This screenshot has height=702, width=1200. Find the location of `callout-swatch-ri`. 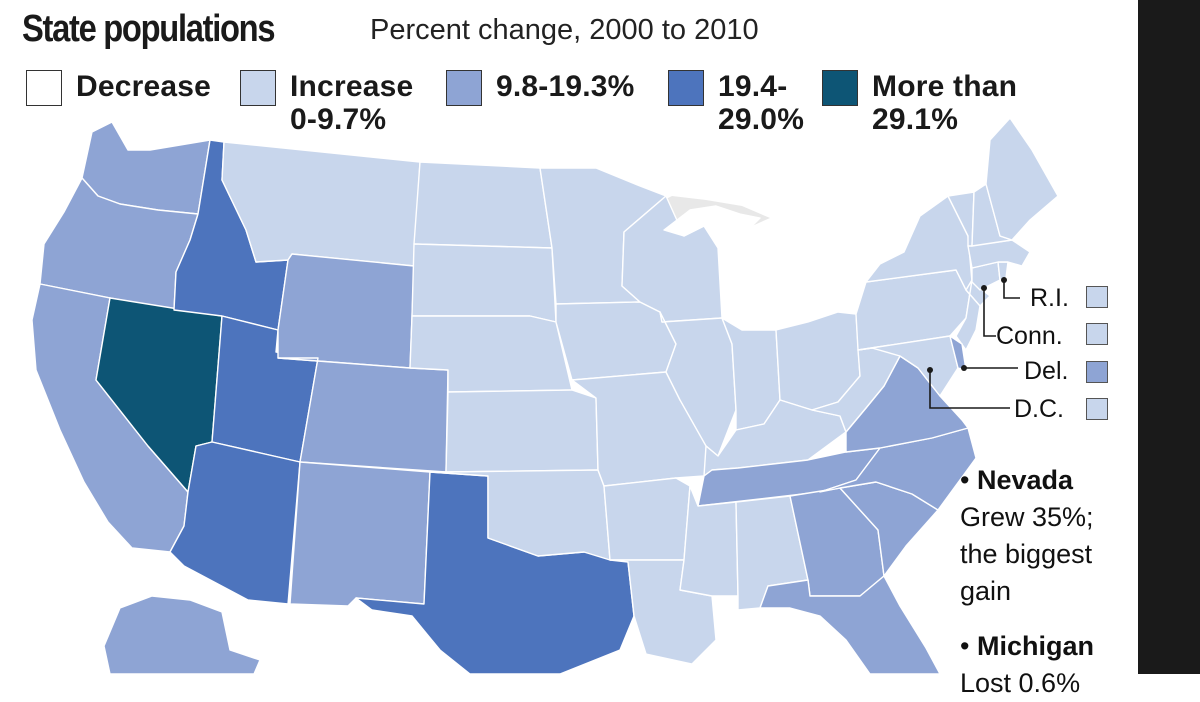

callout-swatch-ri is located at coordinates (1097, 297).